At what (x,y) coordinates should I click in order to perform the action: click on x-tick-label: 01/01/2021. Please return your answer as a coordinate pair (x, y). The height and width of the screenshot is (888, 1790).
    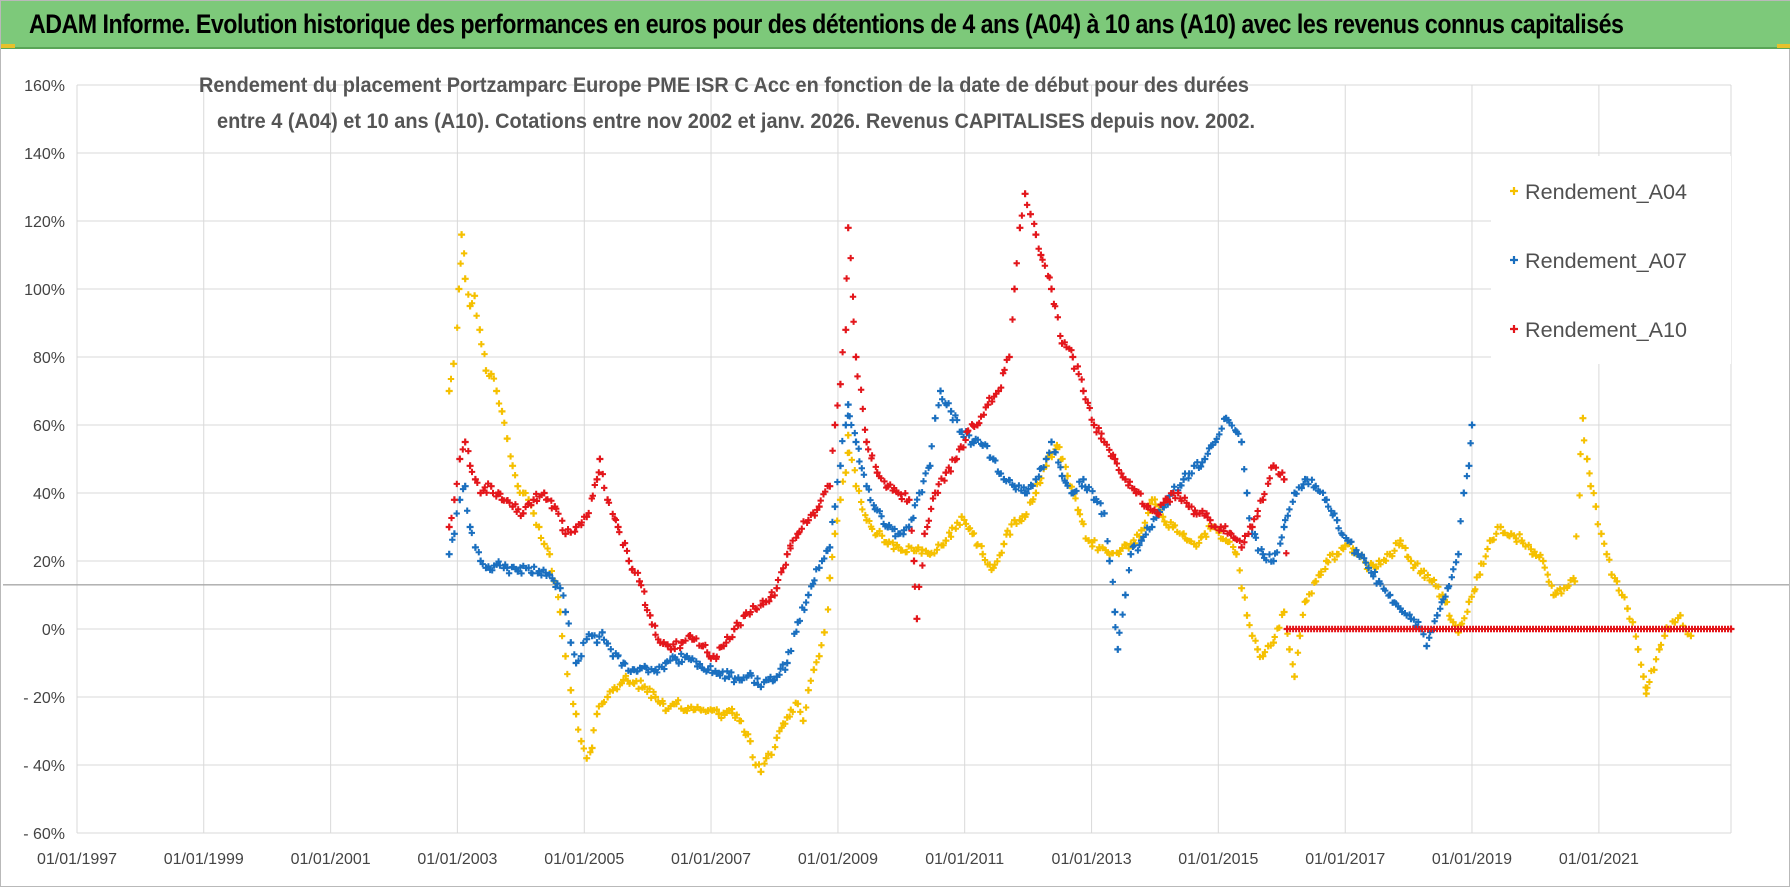
    Looking at the image, I should click on (1599, 859).